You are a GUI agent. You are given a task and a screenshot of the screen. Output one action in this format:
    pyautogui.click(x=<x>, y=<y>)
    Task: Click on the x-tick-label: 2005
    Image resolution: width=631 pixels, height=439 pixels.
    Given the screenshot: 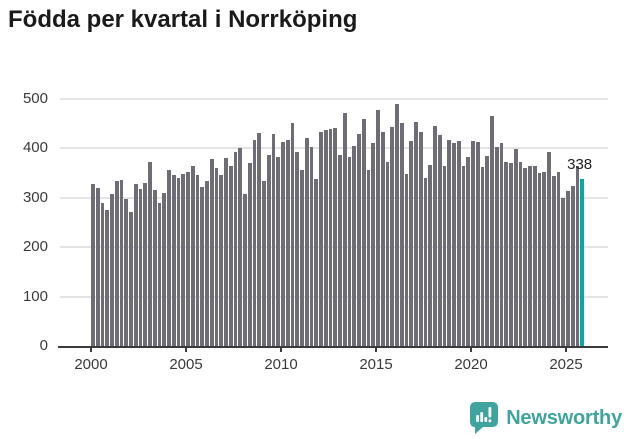 What is the action you would take?
    pyautogui.click(x=186, y=364)
    